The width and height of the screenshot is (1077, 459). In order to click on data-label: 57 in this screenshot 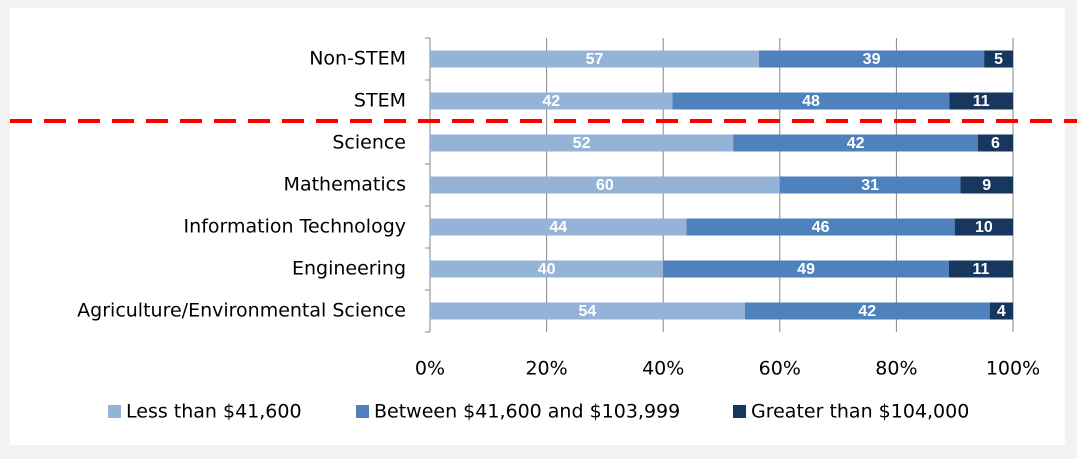, I will do `click(595, 59)`.